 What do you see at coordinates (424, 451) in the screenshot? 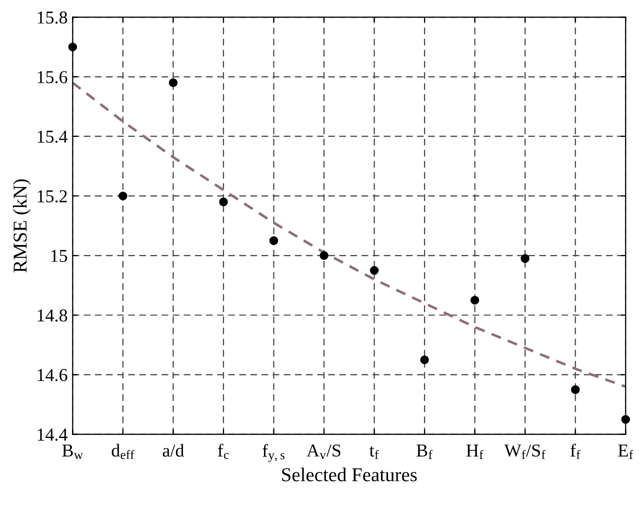
I see `x-tick-label: B$_{f}$` at bounding box center [424, 451].